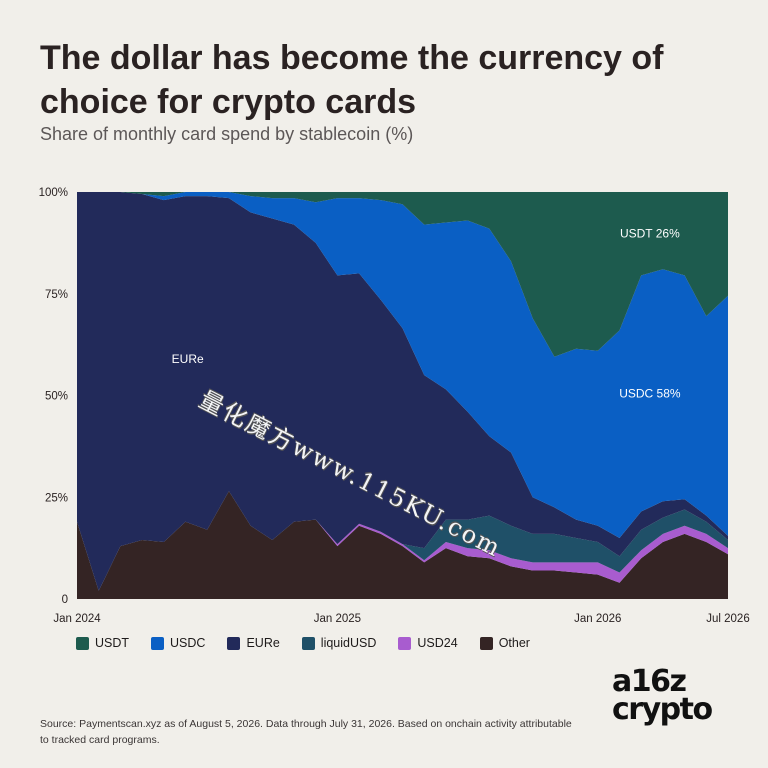 This screenshot has width=768, height=768. I want to click on a16z-crypto-logo: a16z crypto, so click(677, 695).